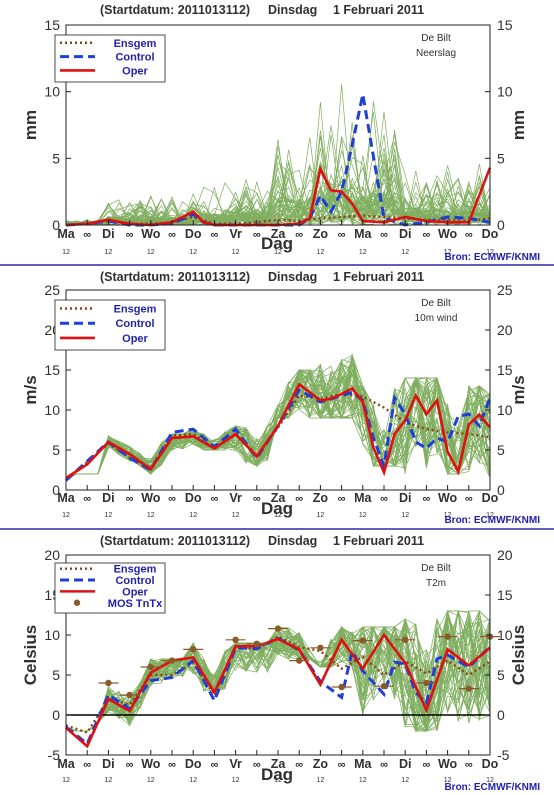 The width and height of the screenshot is (554, 795). I want to click on ensemble-members, so click(278, 416).